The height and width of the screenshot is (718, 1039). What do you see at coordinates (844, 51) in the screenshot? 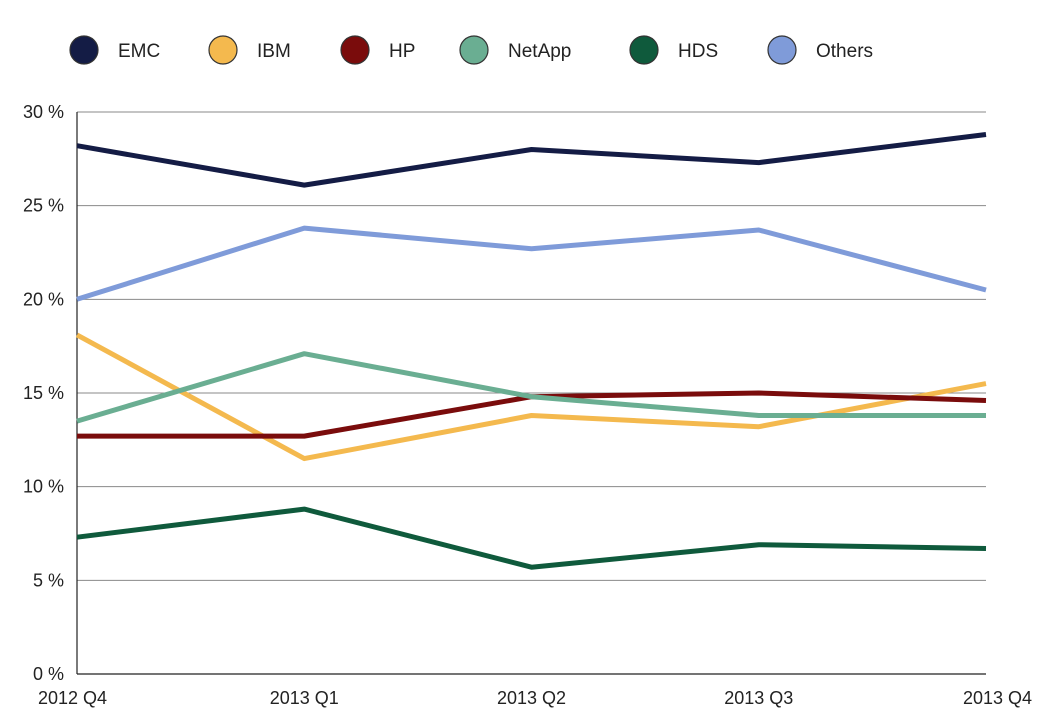
I see `legend-label-others: Others` at bounding box center [844, 51].